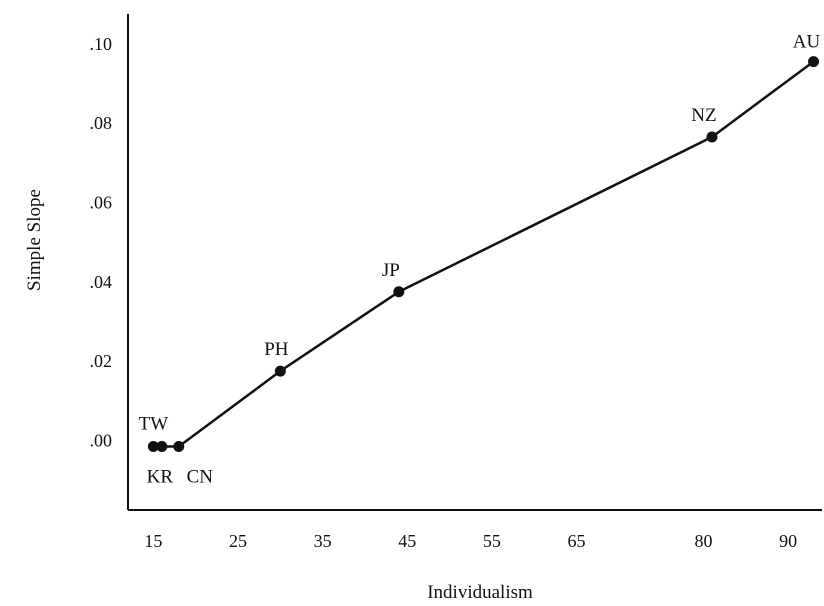  Describe the element at coordinates (407, 541) in the screenshot. I see `x-tick-label: 45` at that location.